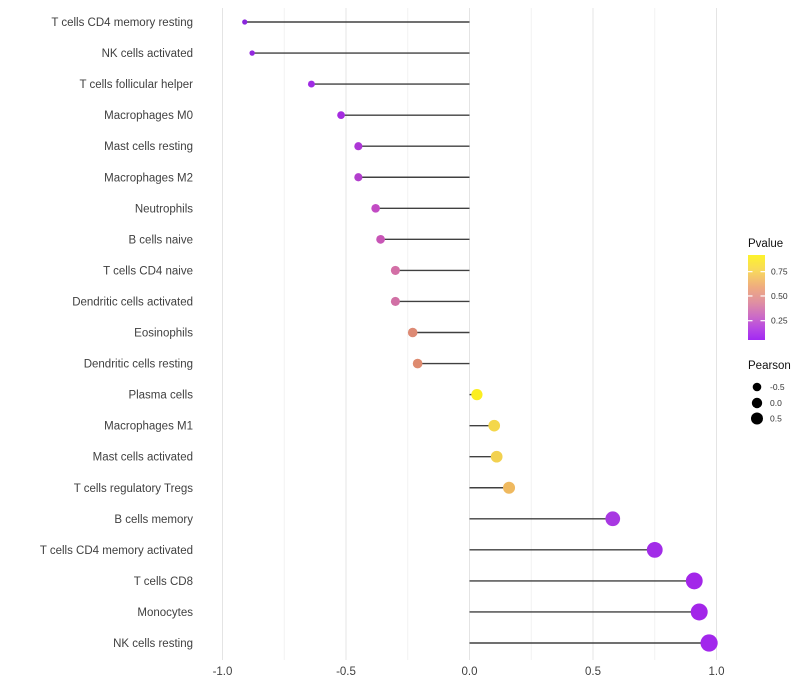 This screenshot has height=700, width=800. What do you see at coordinates (779, 321) in the screenshot?
I see `pvalue-legend-tick-label: 0.25` at bounding box center [779, 321].